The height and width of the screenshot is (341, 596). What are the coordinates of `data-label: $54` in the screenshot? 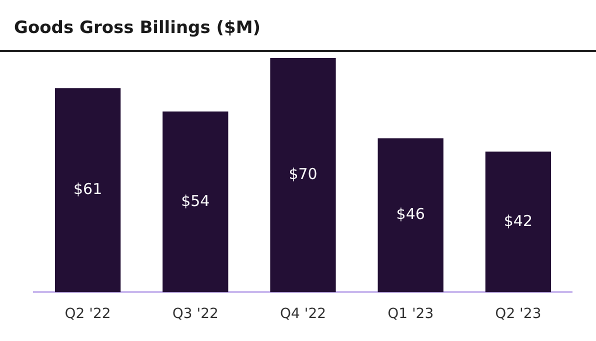 It's located at (195, 201).